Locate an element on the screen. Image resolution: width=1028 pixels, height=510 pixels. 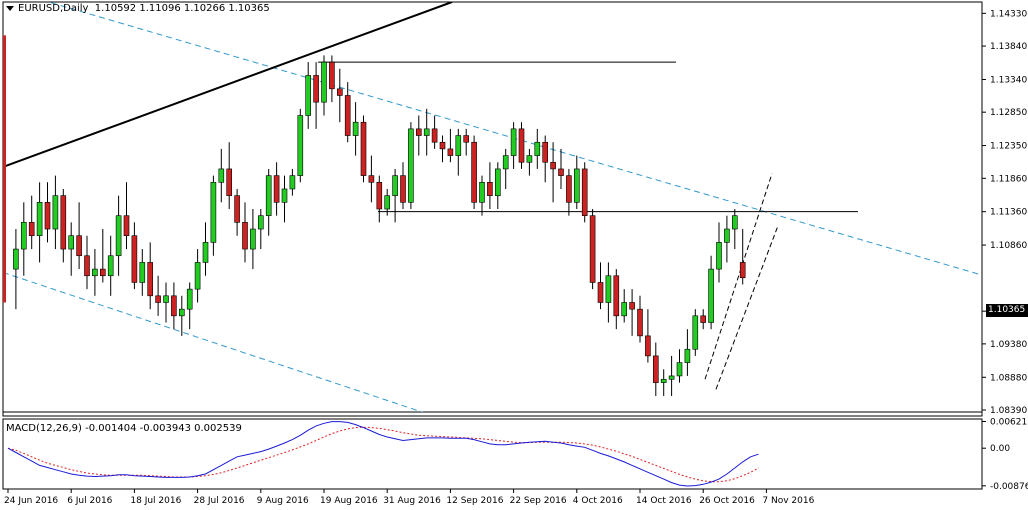
current-price-badge: 1.10365 is located at coordinates (1007, 310).